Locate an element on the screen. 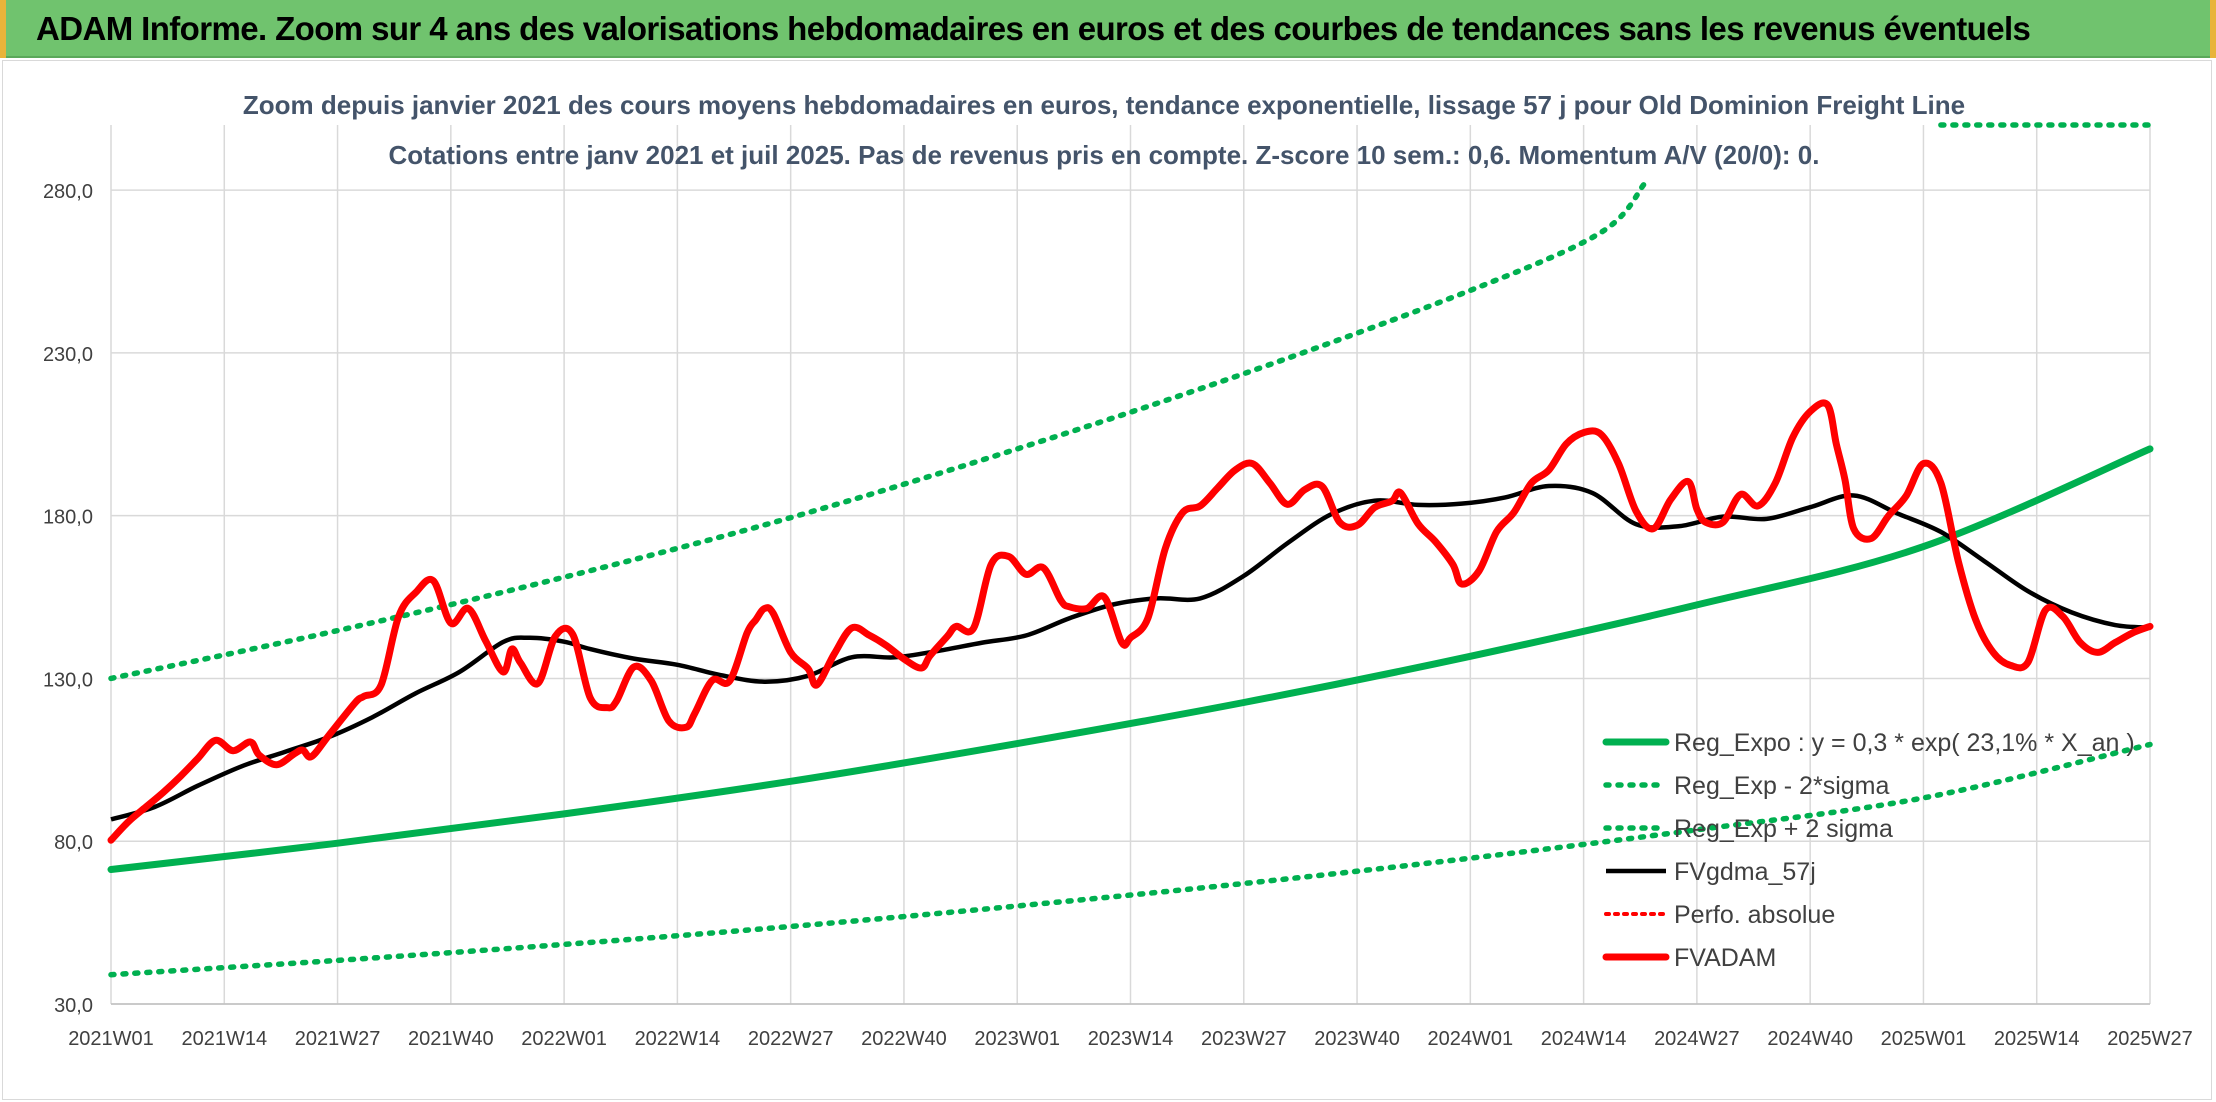 The height and width of the screenshot is (1102, 2216). x-tick-label: 2024W01 is located at coordinates (1471, 1039).